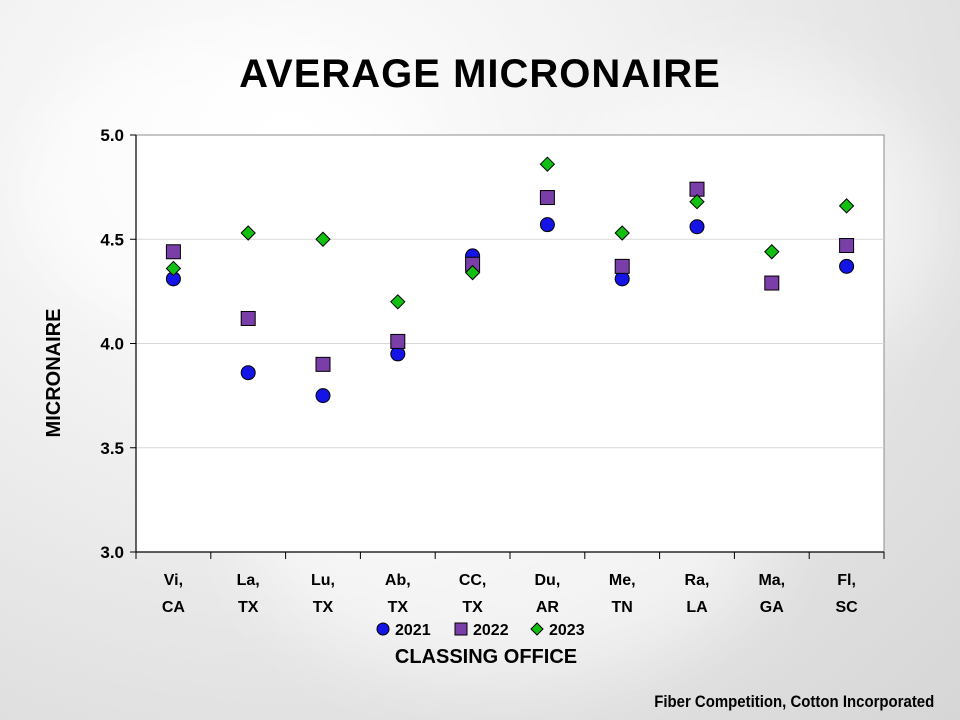 The image size is (960, 720). Describe the element at coordinates (548, 580) in the screenshot. I see `x-tick-label: Du,` at that location.